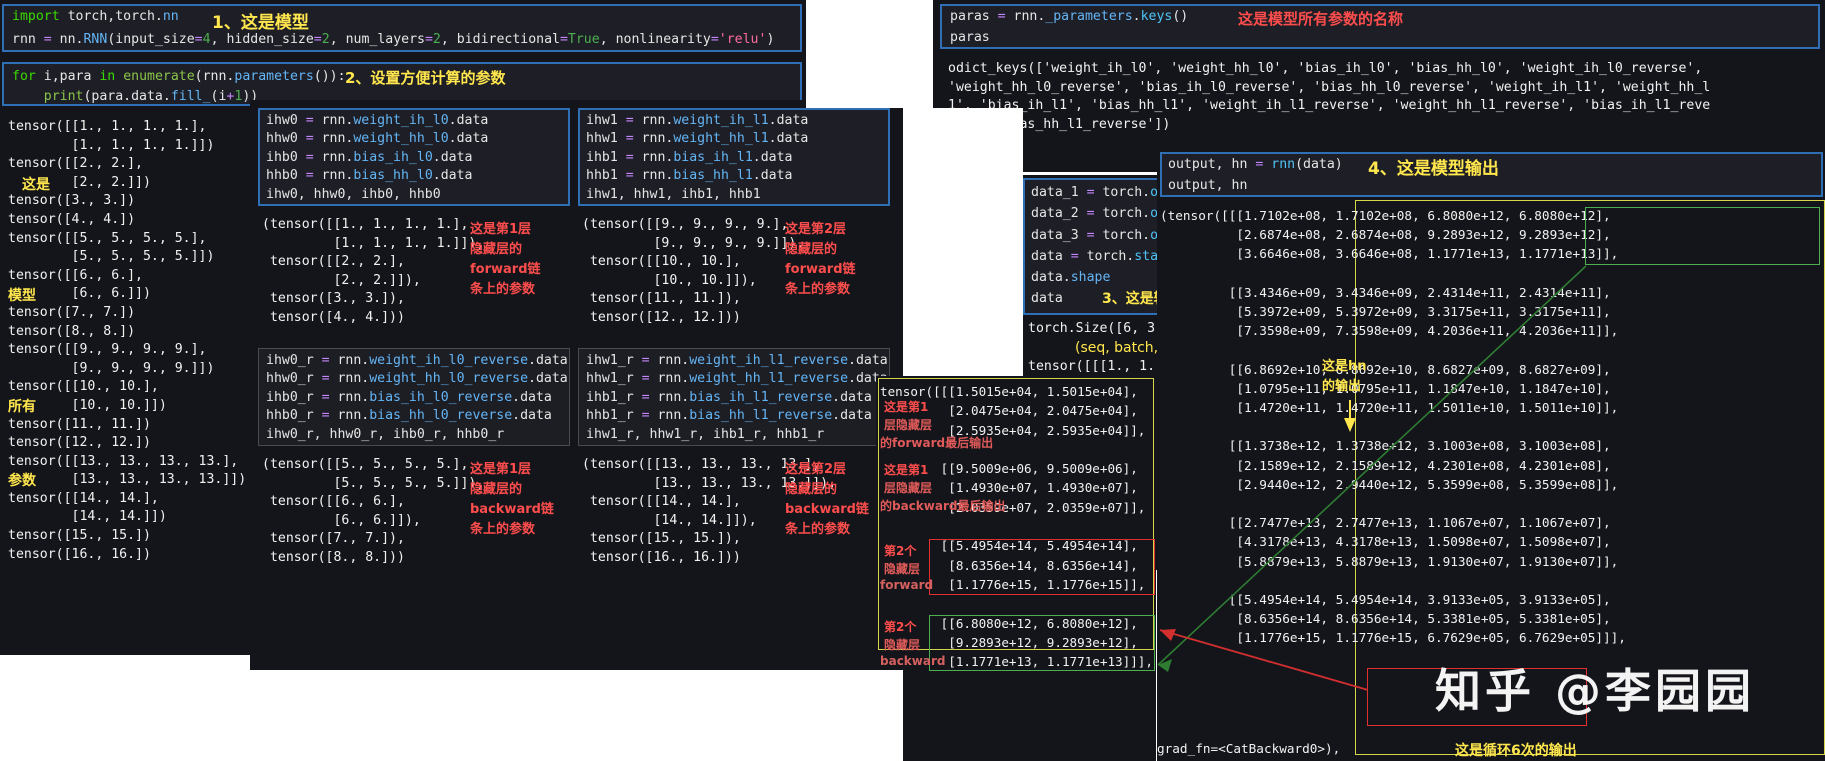  Describe the element at coordinates (1433, 169) in the screenshot. I see `annotation-4-model-output: 4、这是模型输出` at that location.